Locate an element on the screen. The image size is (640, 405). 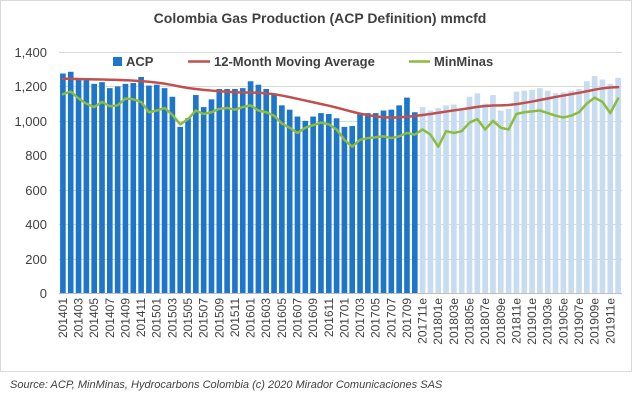
y-tick-label: 1,200 is located at coordinates (30, 86).